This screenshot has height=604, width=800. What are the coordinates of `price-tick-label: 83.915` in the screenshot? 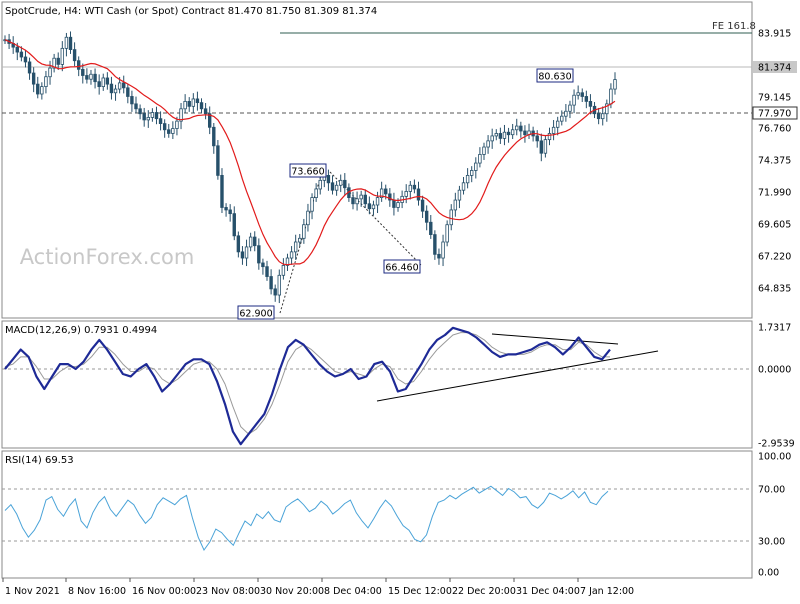 It's located at (774, 34).